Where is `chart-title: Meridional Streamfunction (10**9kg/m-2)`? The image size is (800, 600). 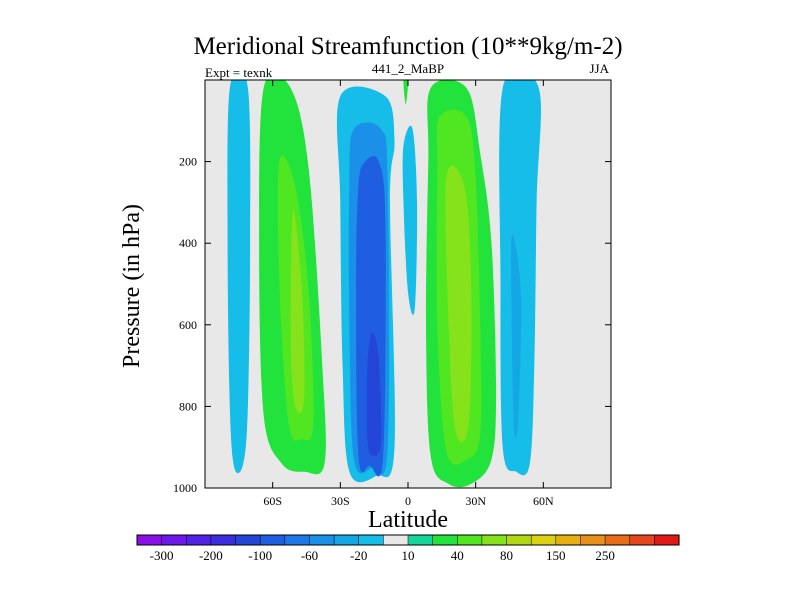 chart-title: Meridional Streamfunction (10**9kg/m-2) is located at coordinates (407, 46).